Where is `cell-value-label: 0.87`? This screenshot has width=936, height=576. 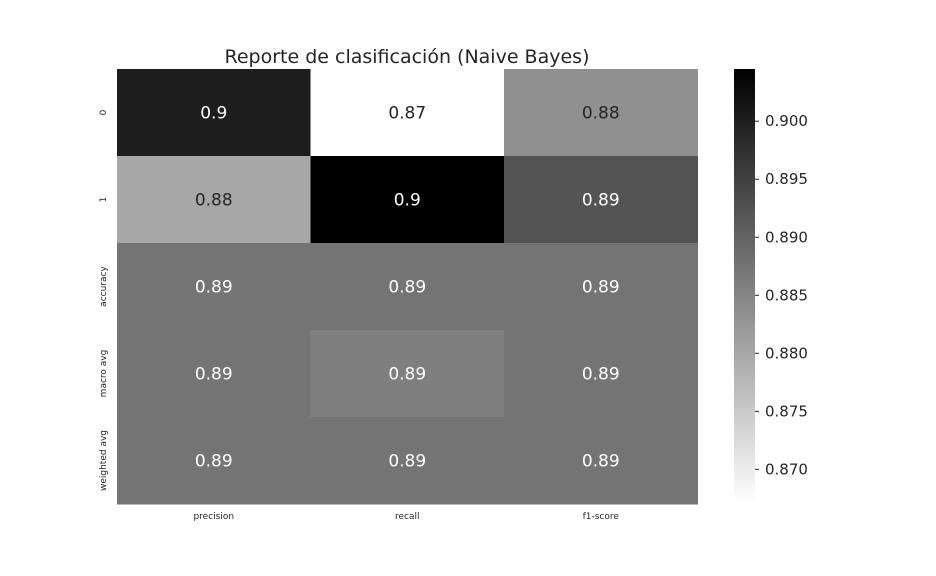 cell-value-label: 0.87 is located at coordinates (407, 114).